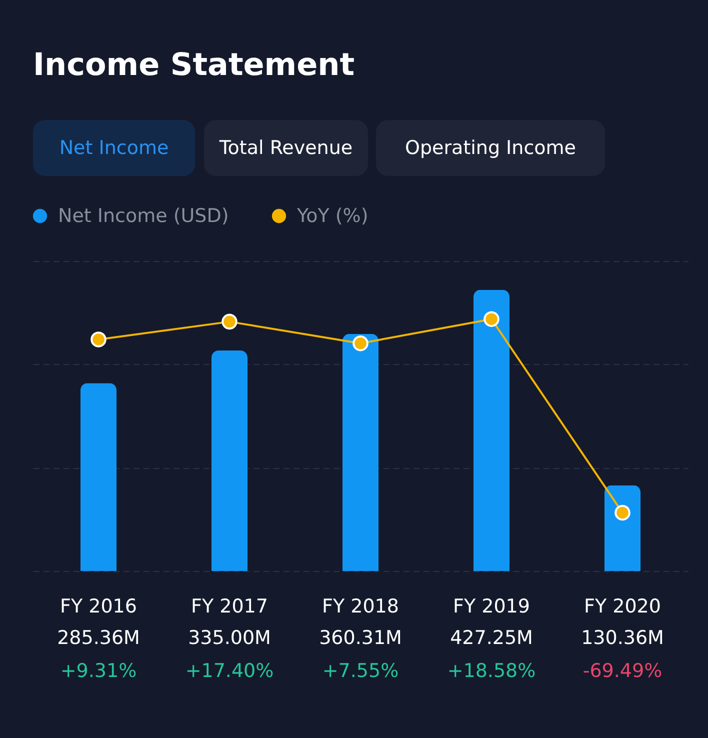 Image resolution: width=708 pixels, height=738 pixels. I want to click on data-label: +7.55%, so click(360, 671).